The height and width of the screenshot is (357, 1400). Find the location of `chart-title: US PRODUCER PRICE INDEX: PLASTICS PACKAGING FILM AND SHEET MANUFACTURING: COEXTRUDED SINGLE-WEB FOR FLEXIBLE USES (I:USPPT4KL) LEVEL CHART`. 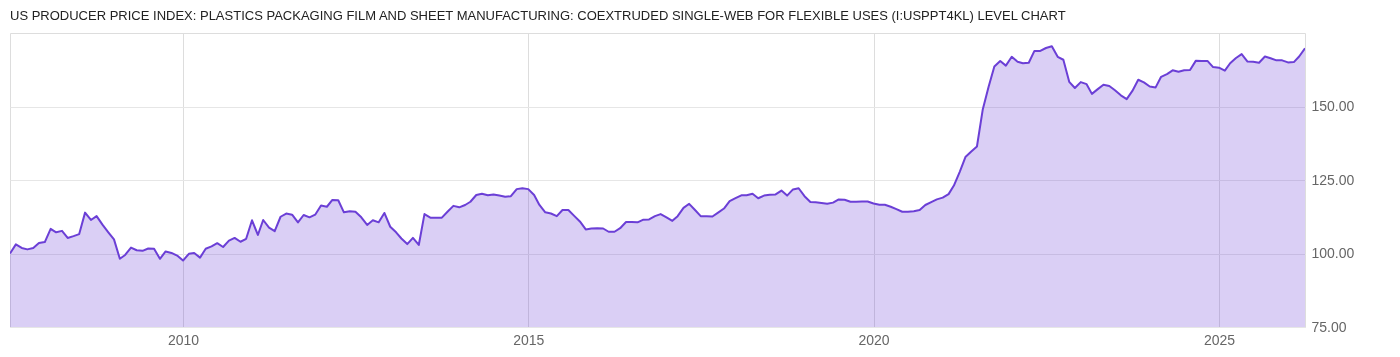

chart-title: US PRODUCER PRICE INDEX: PLASTICS PACKAGING FILM AND SHEET MANUFACTURING: COEXTRUDED SINGLE-WEB FOR FLEXIBLE USES (I:USPPT4KL) LEVEL CHART is located at coordinates (538, 15).